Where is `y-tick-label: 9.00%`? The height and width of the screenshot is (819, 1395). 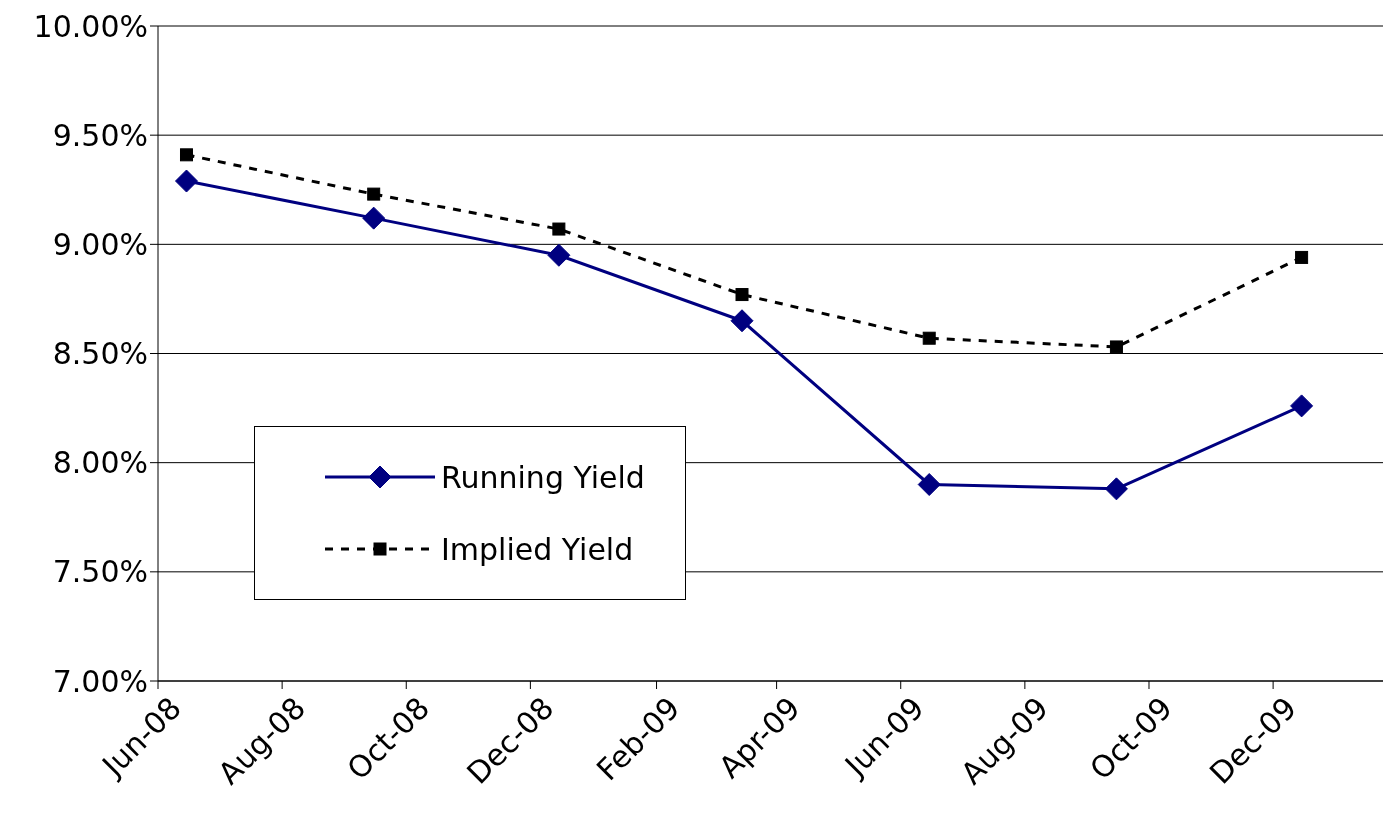 y-tick-label: 9.00% is located at coordinates (100, 244).